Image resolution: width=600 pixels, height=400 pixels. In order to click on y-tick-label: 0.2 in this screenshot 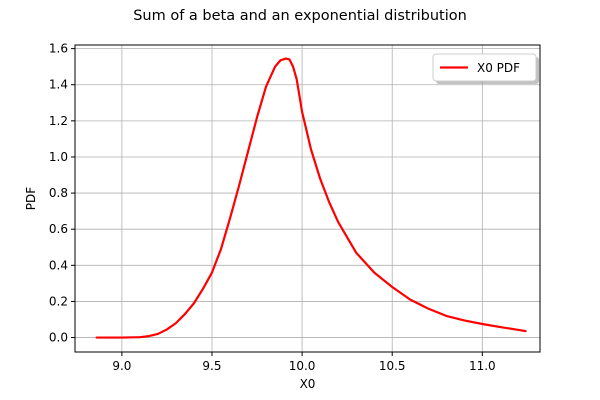, I will do `click(58, 301)`.